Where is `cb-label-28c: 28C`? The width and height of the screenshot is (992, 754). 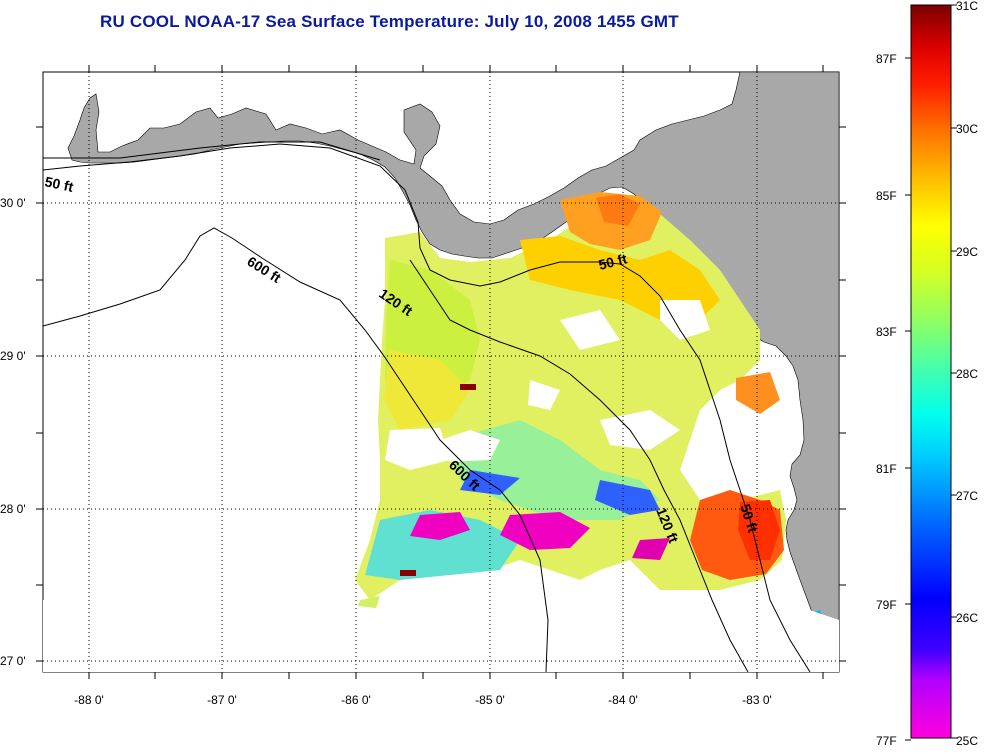
cb-label-28c: 28C is located at coordinates (967, 374).